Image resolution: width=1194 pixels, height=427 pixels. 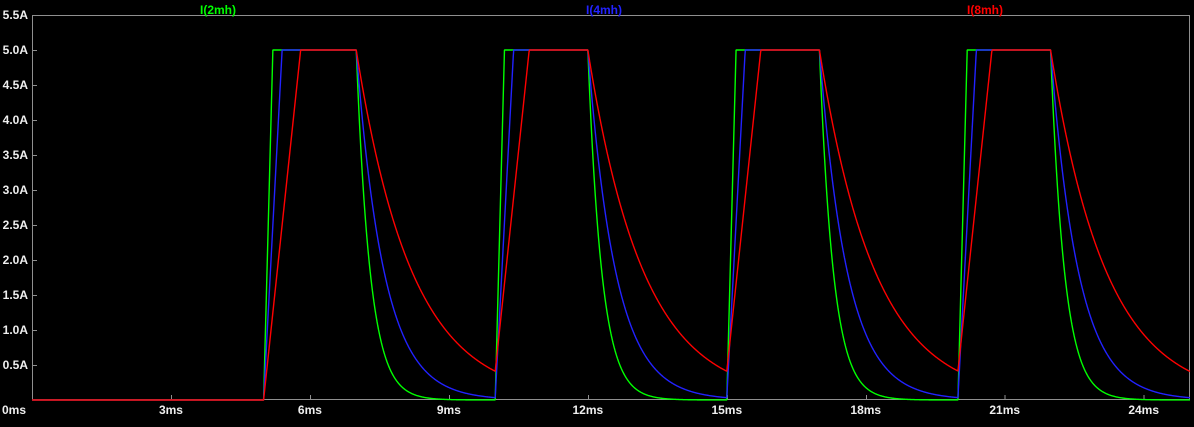 I want to click on y-tick-label: 2.0A, so click(x=15, y=260).